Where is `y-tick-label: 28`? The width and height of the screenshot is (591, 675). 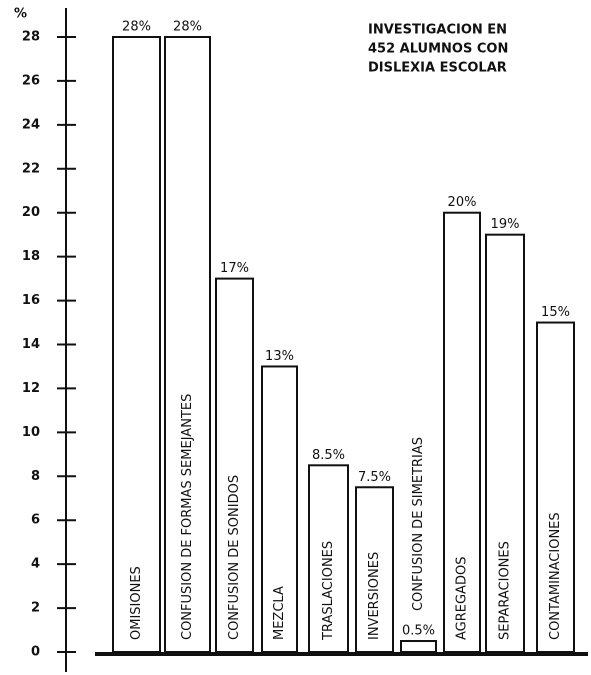 y-tick-label: 28 is located at coordinates (31, 37).